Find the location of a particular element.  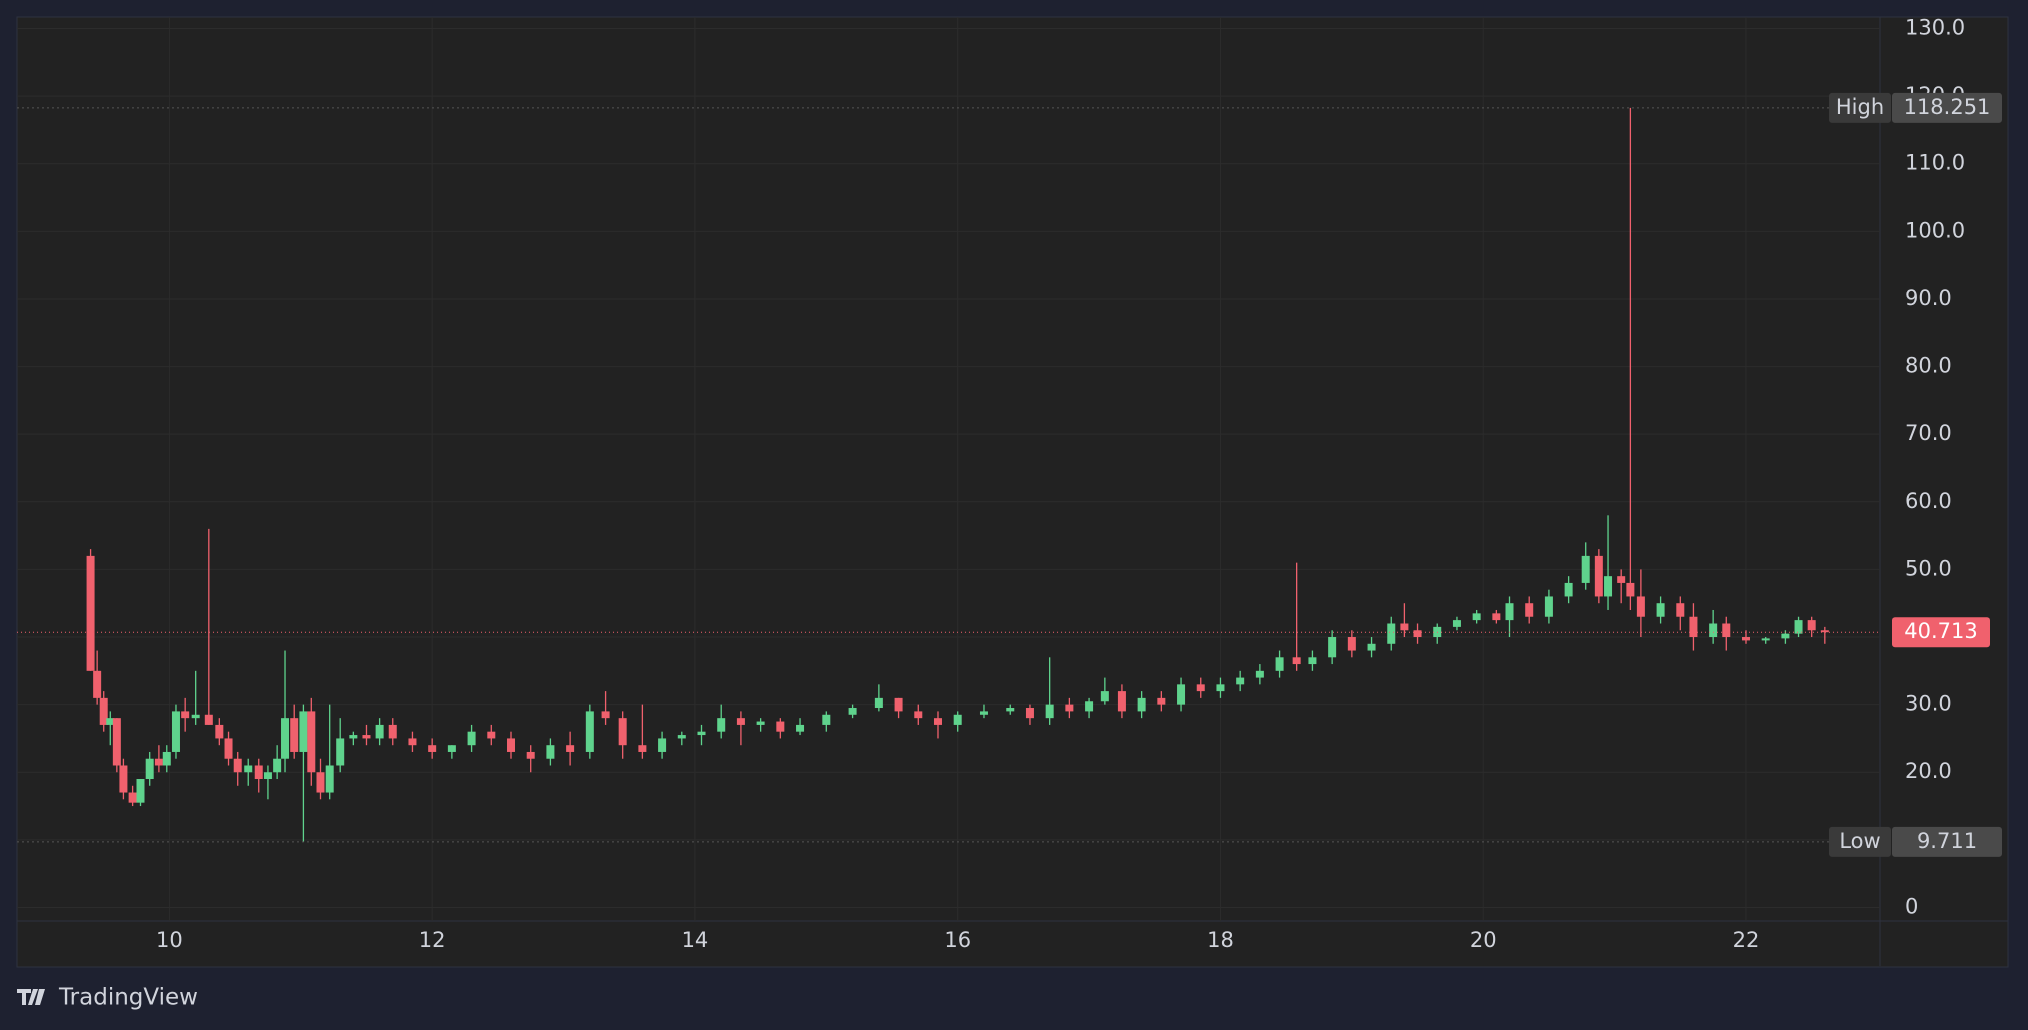

y-tick-label: 60.0 is located at coordinates (1928, 501).